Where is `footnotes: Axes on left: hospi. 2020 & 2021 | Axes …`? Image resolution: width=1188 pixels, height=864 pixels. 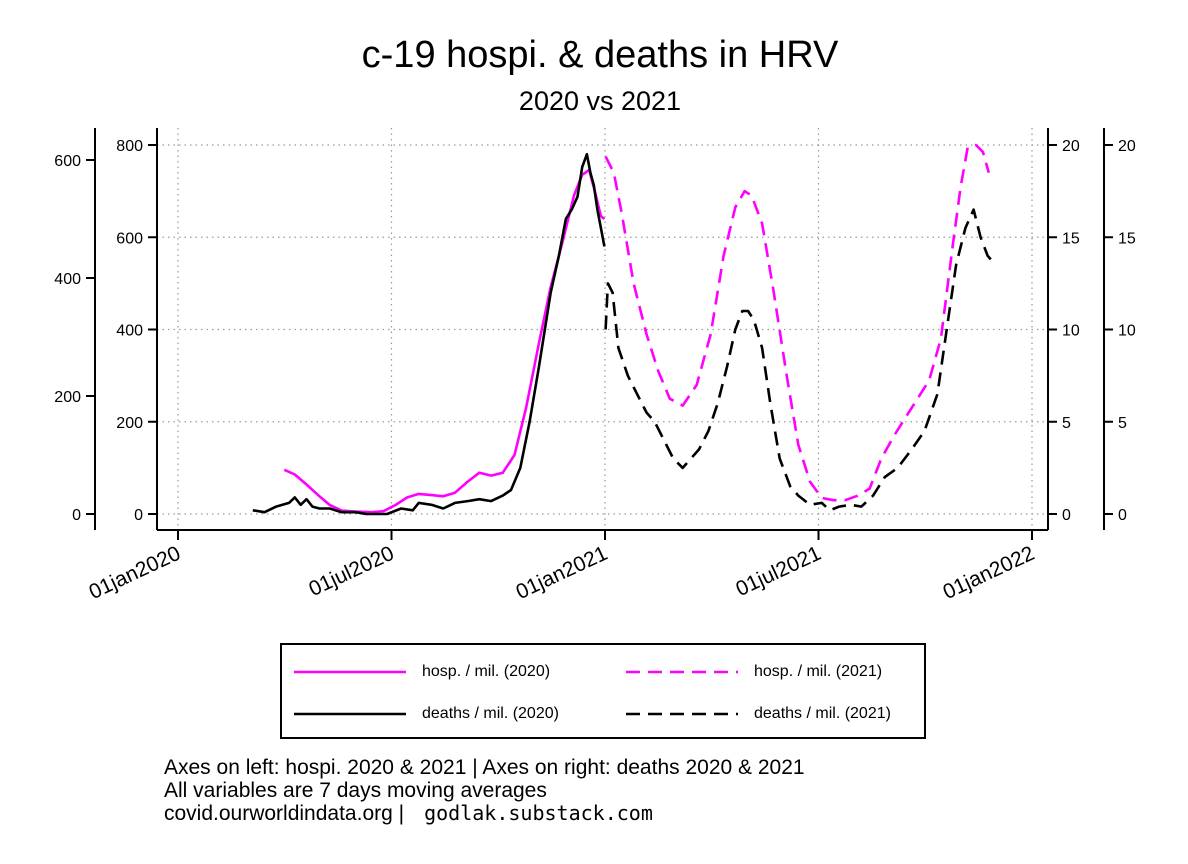 footnotes: Axes on left: hospi. 2020 & 2021 | Axes … is located at coordinates (484, 790).